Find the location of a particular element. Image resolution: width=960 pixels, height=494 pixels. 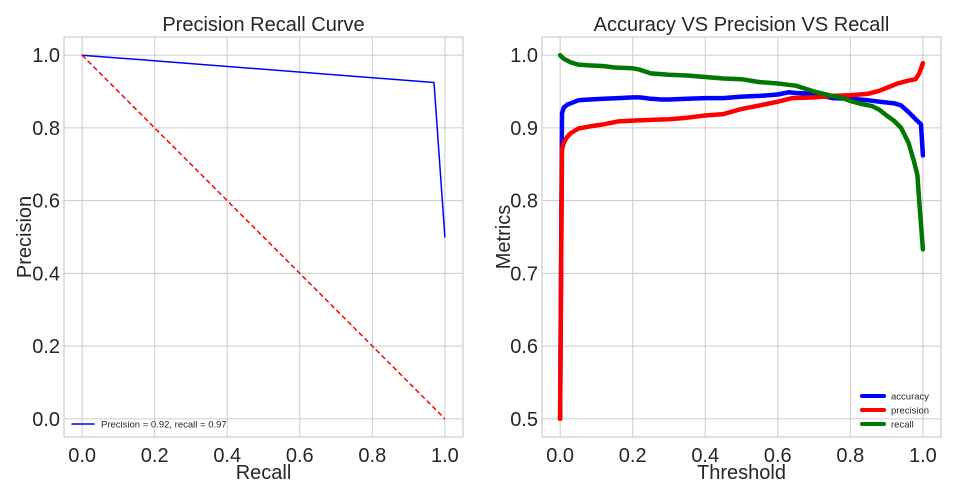

legend: Precision = 0.92, recall = 0.97 is located at coordinates (149, 425).